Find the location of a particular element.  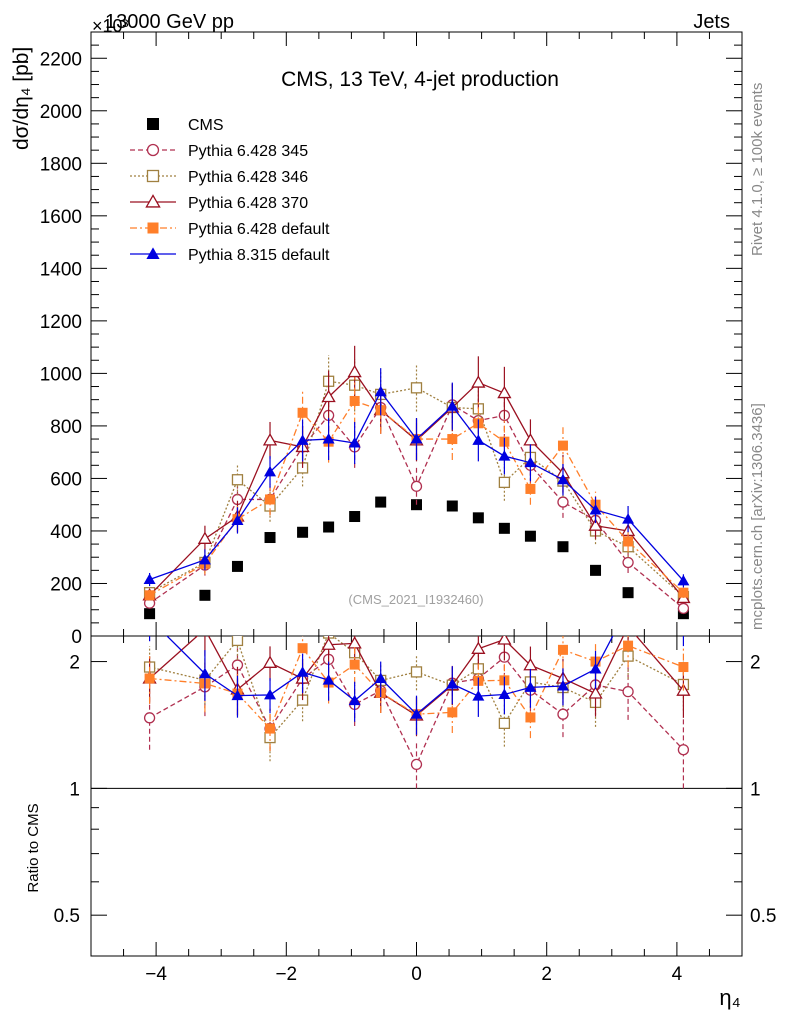

legend-entry: Pythia 6.428 345 is located at coordinates (219, 151).